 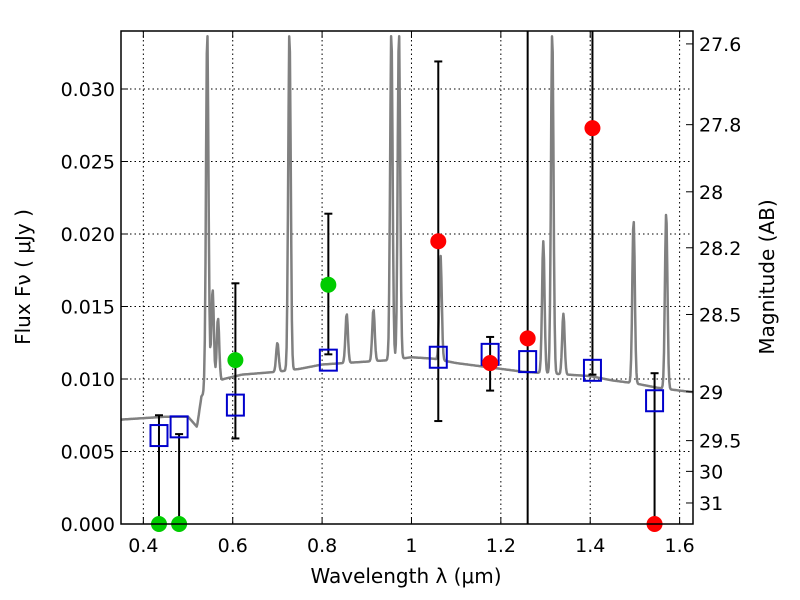 I want to click on y-tick-label: 0.025, so click(x=88, y=163).